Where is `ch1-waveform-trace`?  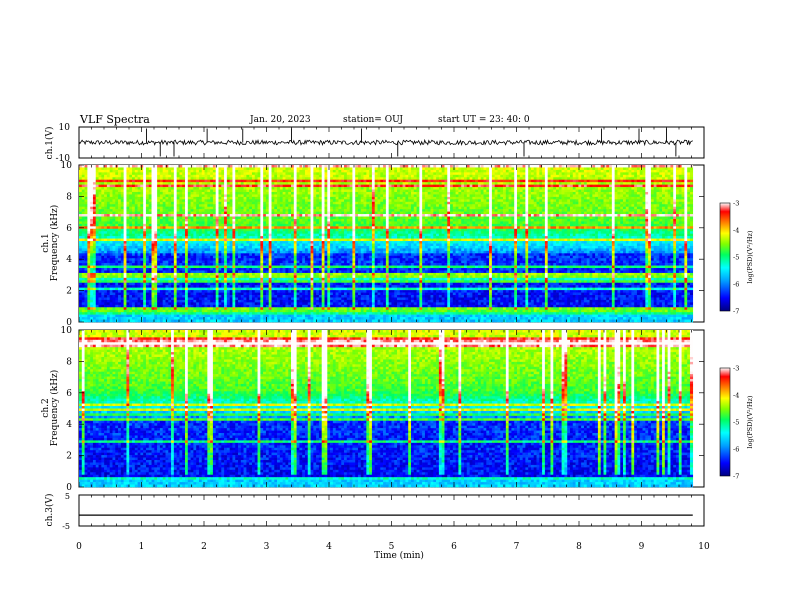
ch1-waveform-trace is located at coordinates (385, 142).